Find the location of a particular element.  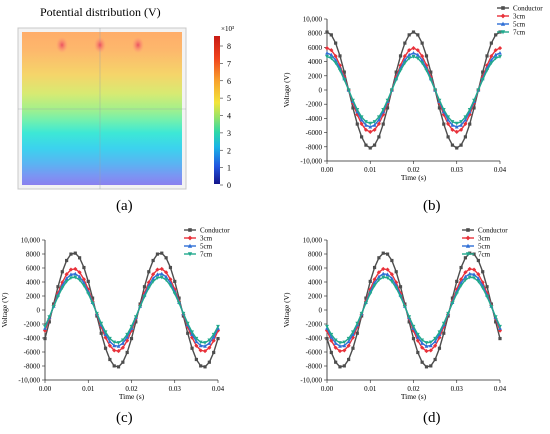

series-line-3cm is located at coordinates (413, 90).